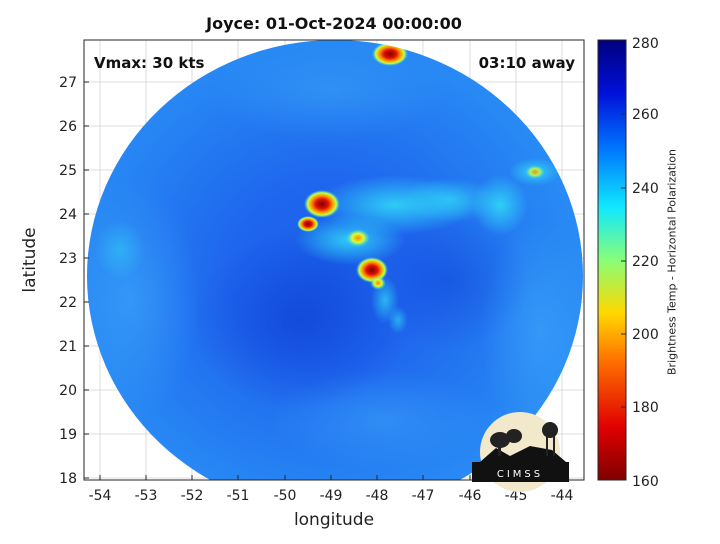  I want to click on y-tick-label: 18, so click(68, 479).